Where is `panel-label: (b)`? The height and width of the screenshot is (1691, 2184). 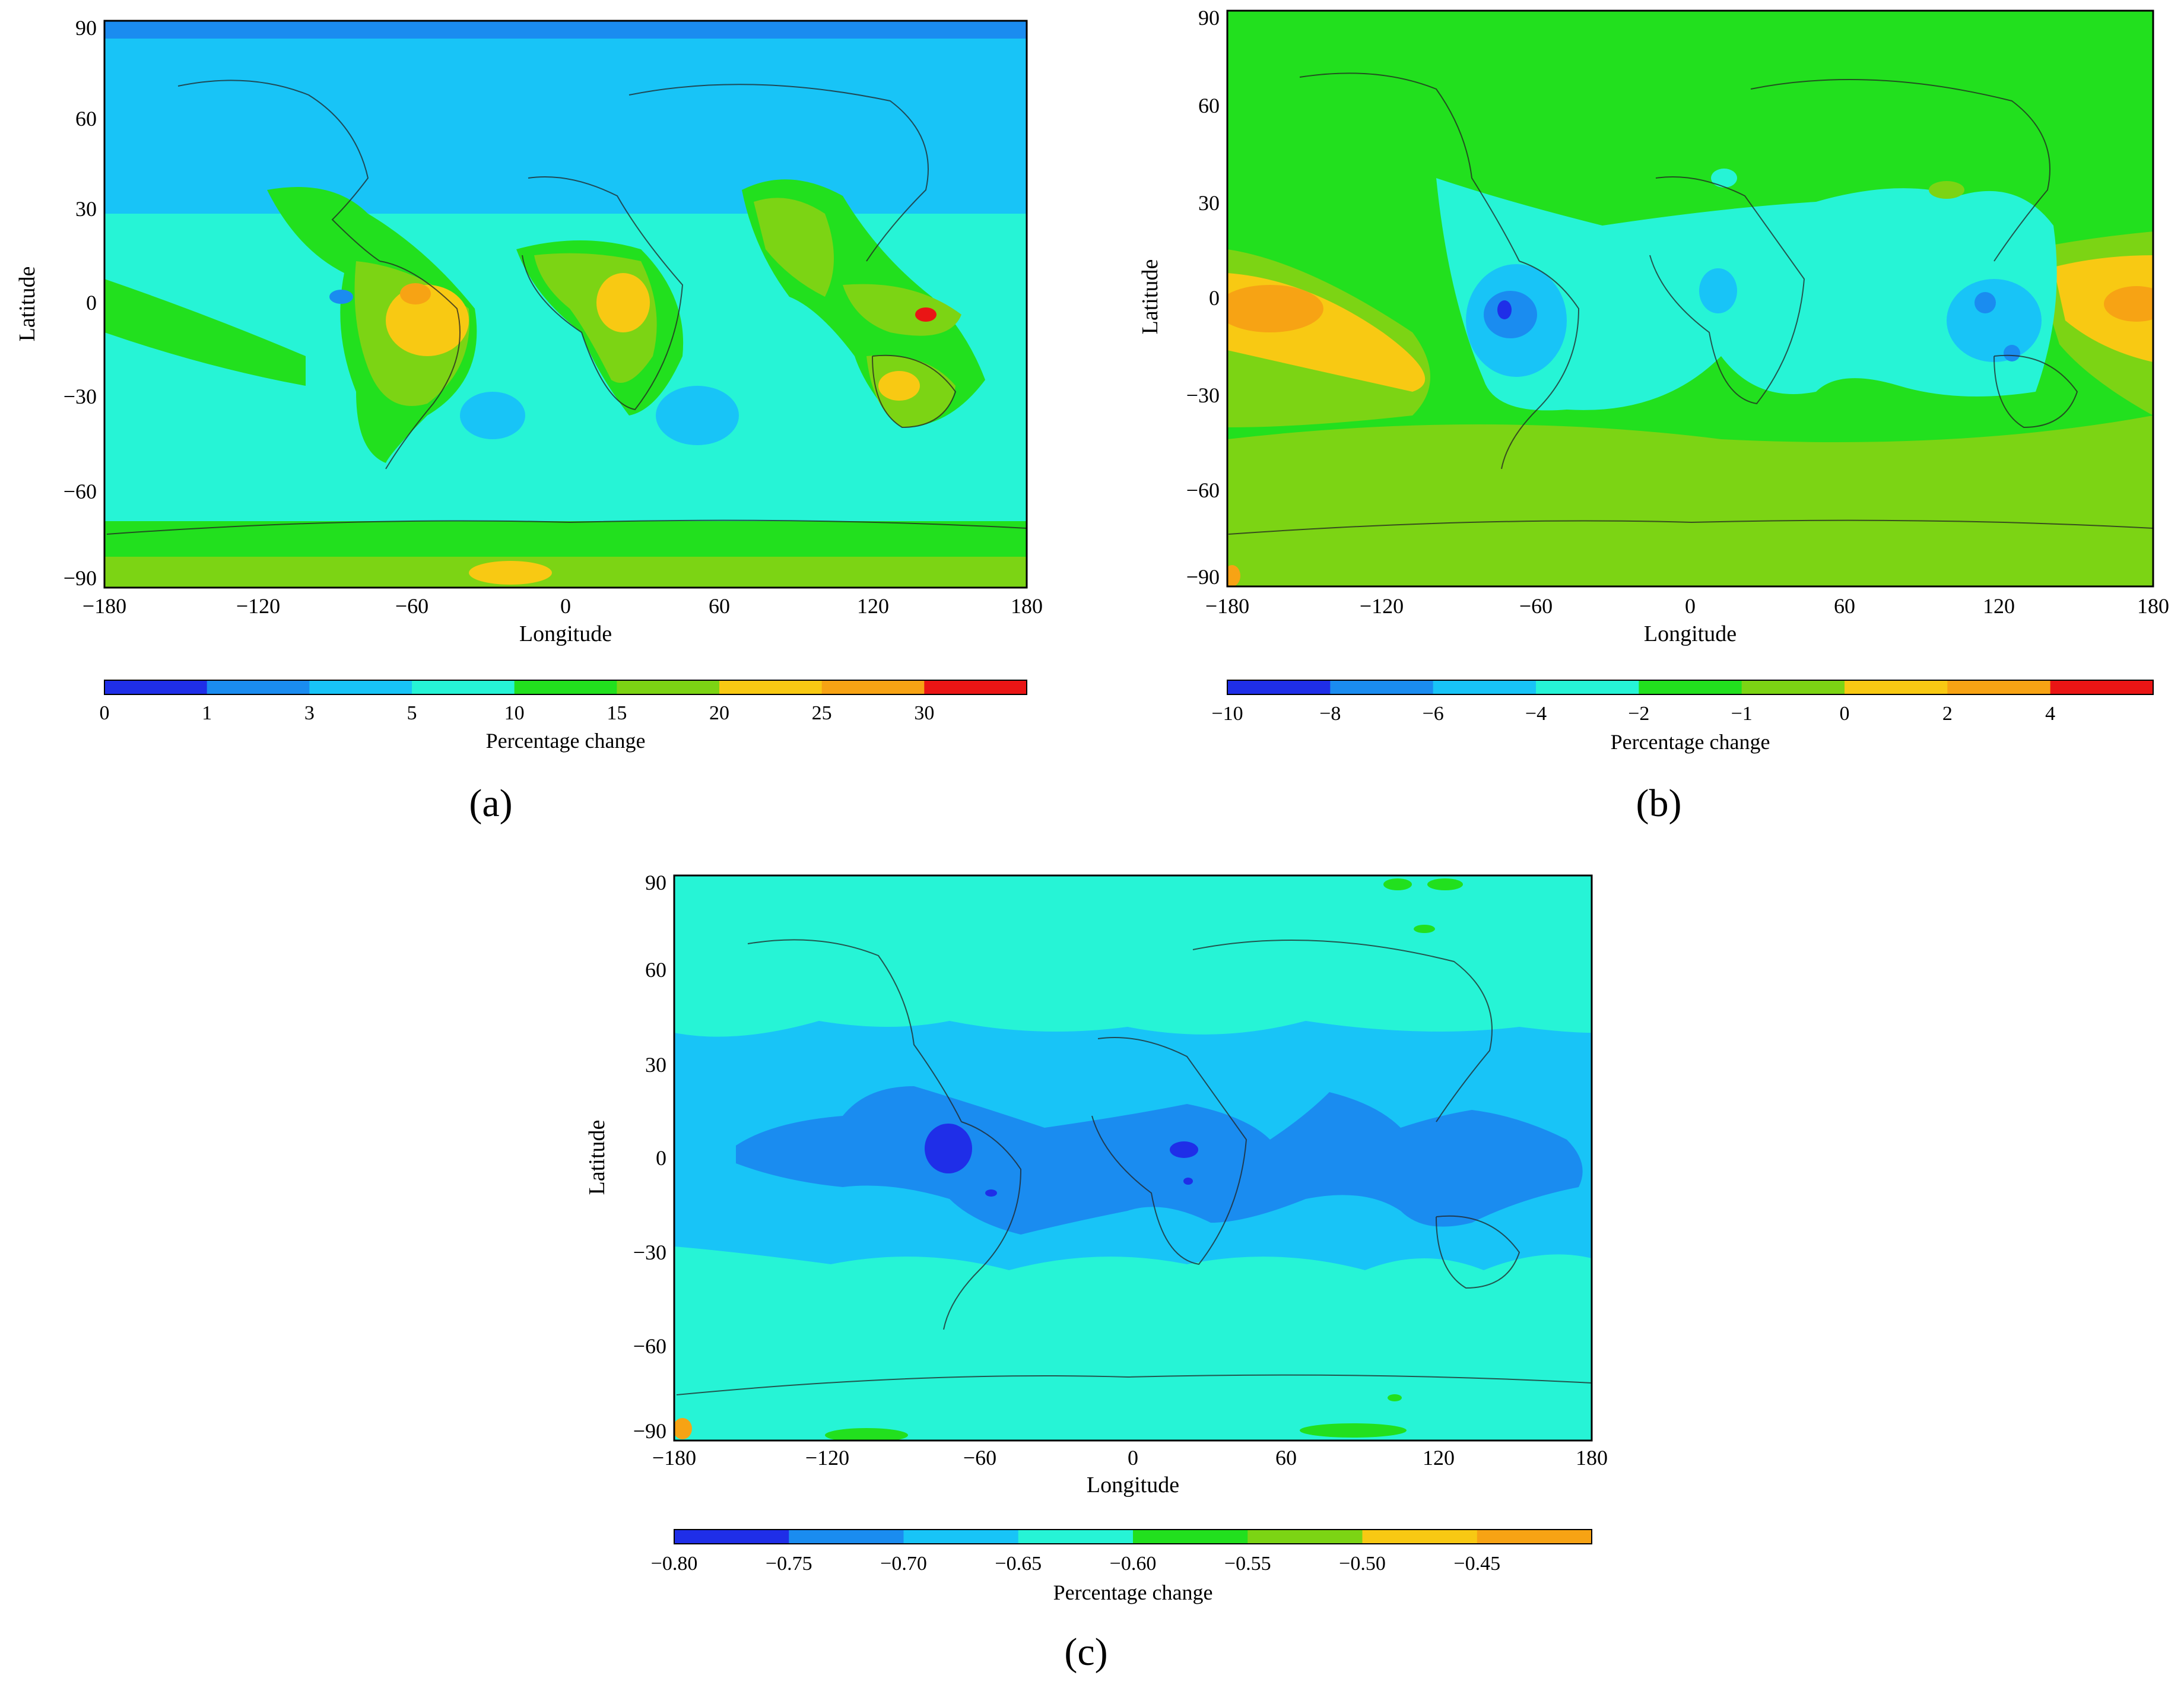
panel-label: (b) is located at coordinates (1659, 803).